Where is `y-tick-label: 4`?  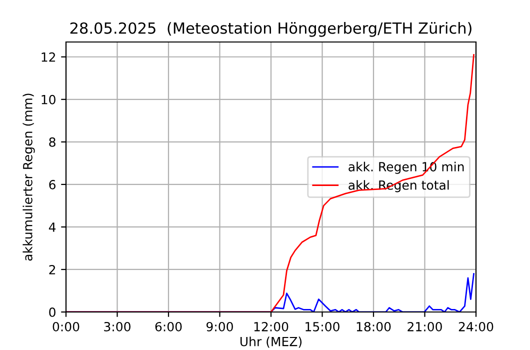
y-tick-label: 4 is located at coordinates (52, 227).